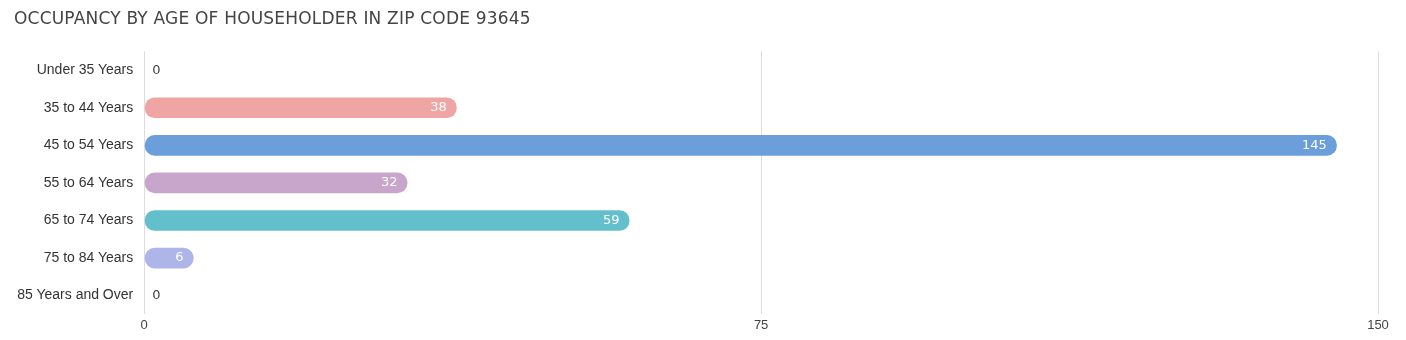 Image resolution: width=1406 pixels, height=340 pixels. I want to click on y-tick-label: 35 to 44 Years, so click(88, 106).